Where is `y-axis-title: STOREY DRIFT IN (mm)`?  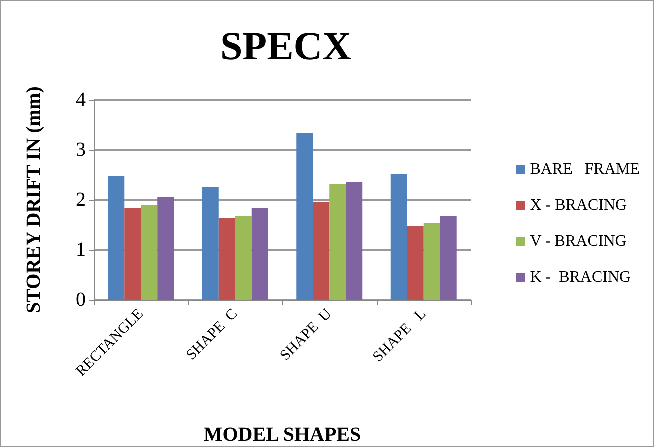
y-axis-title: STOREY DRIFT IN (mm) is located at coordinates (34, 200).